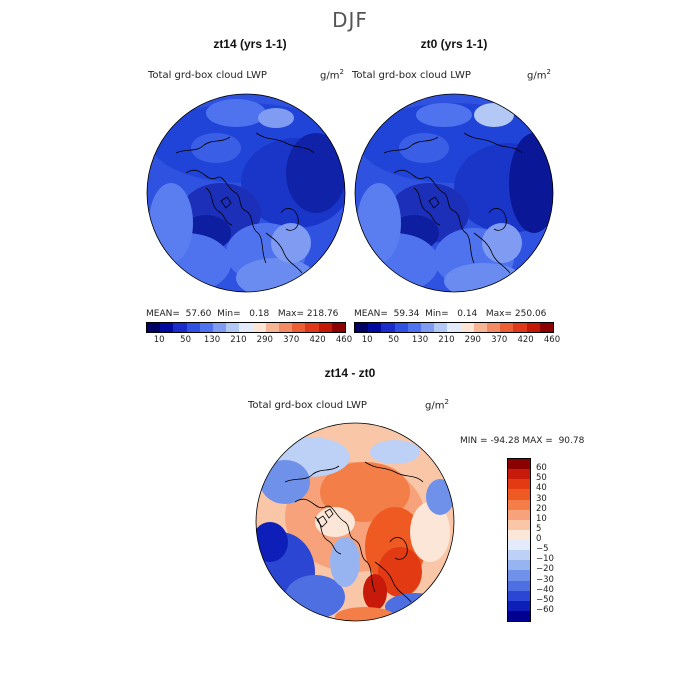 This screenshot has height=700, width=700. Describe the element at coordinates (539, 75) in the screenshot. I see `units-right: g/m2` at that location.